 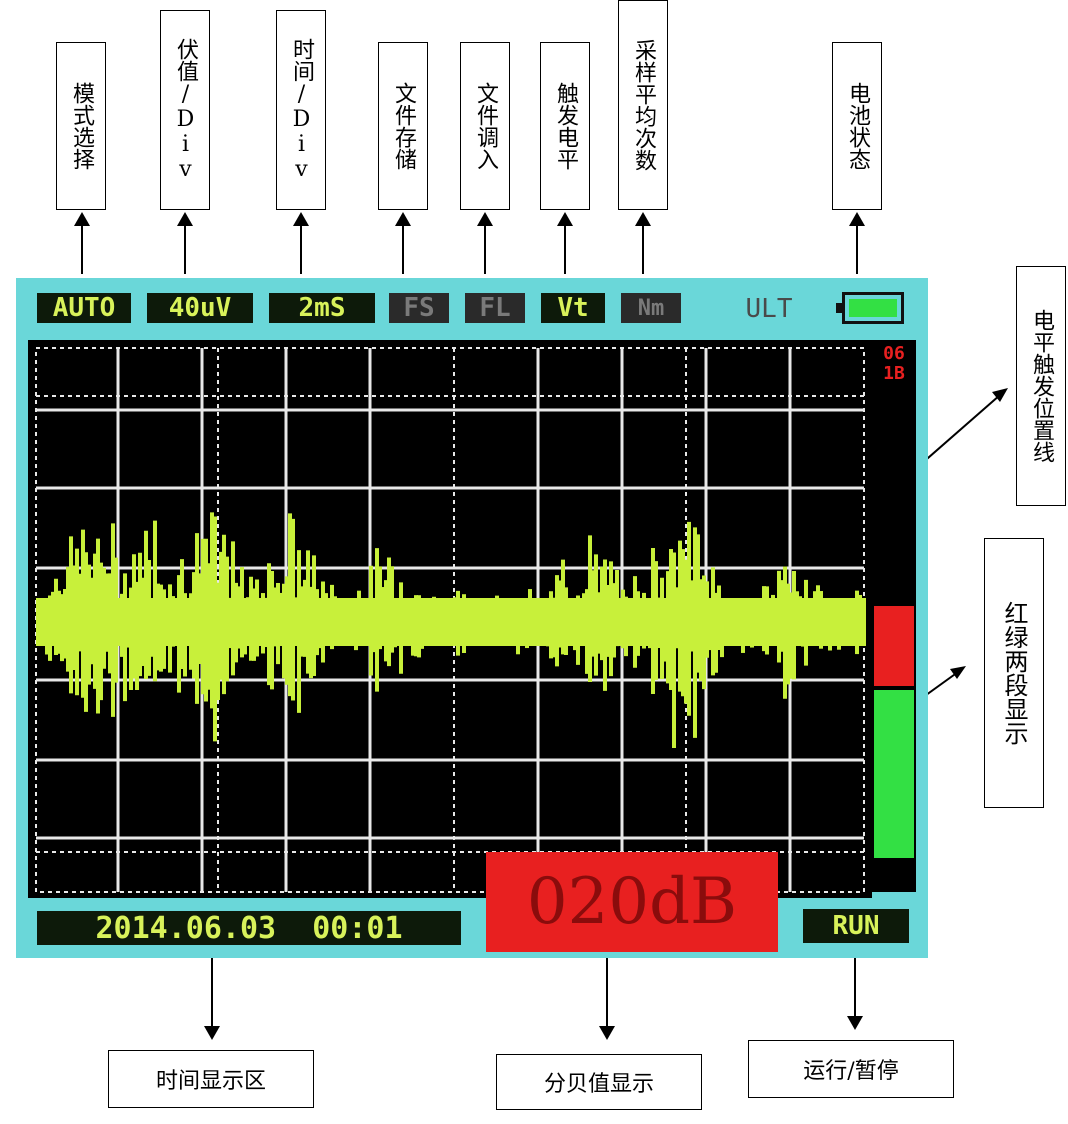 I want to click on label-run-pause: 运行/暂停, so click(x=851, y=1069).